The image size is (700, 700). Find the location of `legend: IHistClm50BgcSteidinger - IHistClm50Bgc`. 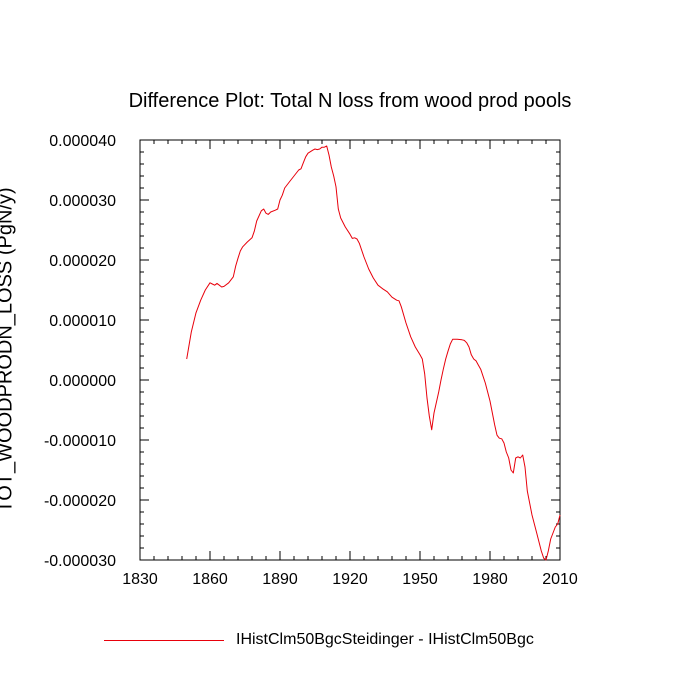

legend: IHistClm50BgcSteidinger - IHistClm50Bgc is located at coordinates (319, 640).